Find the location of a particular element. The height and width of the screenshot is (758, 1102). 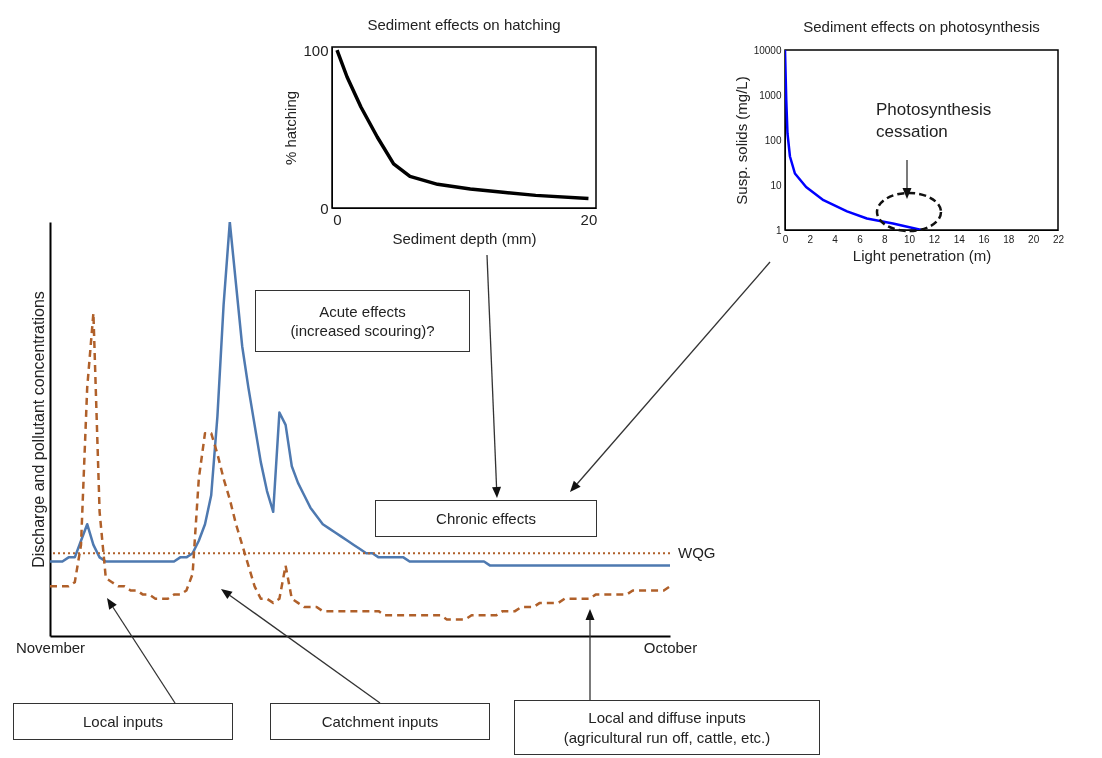

x-tick-label: 22 is located at coordinates (1058, 239).